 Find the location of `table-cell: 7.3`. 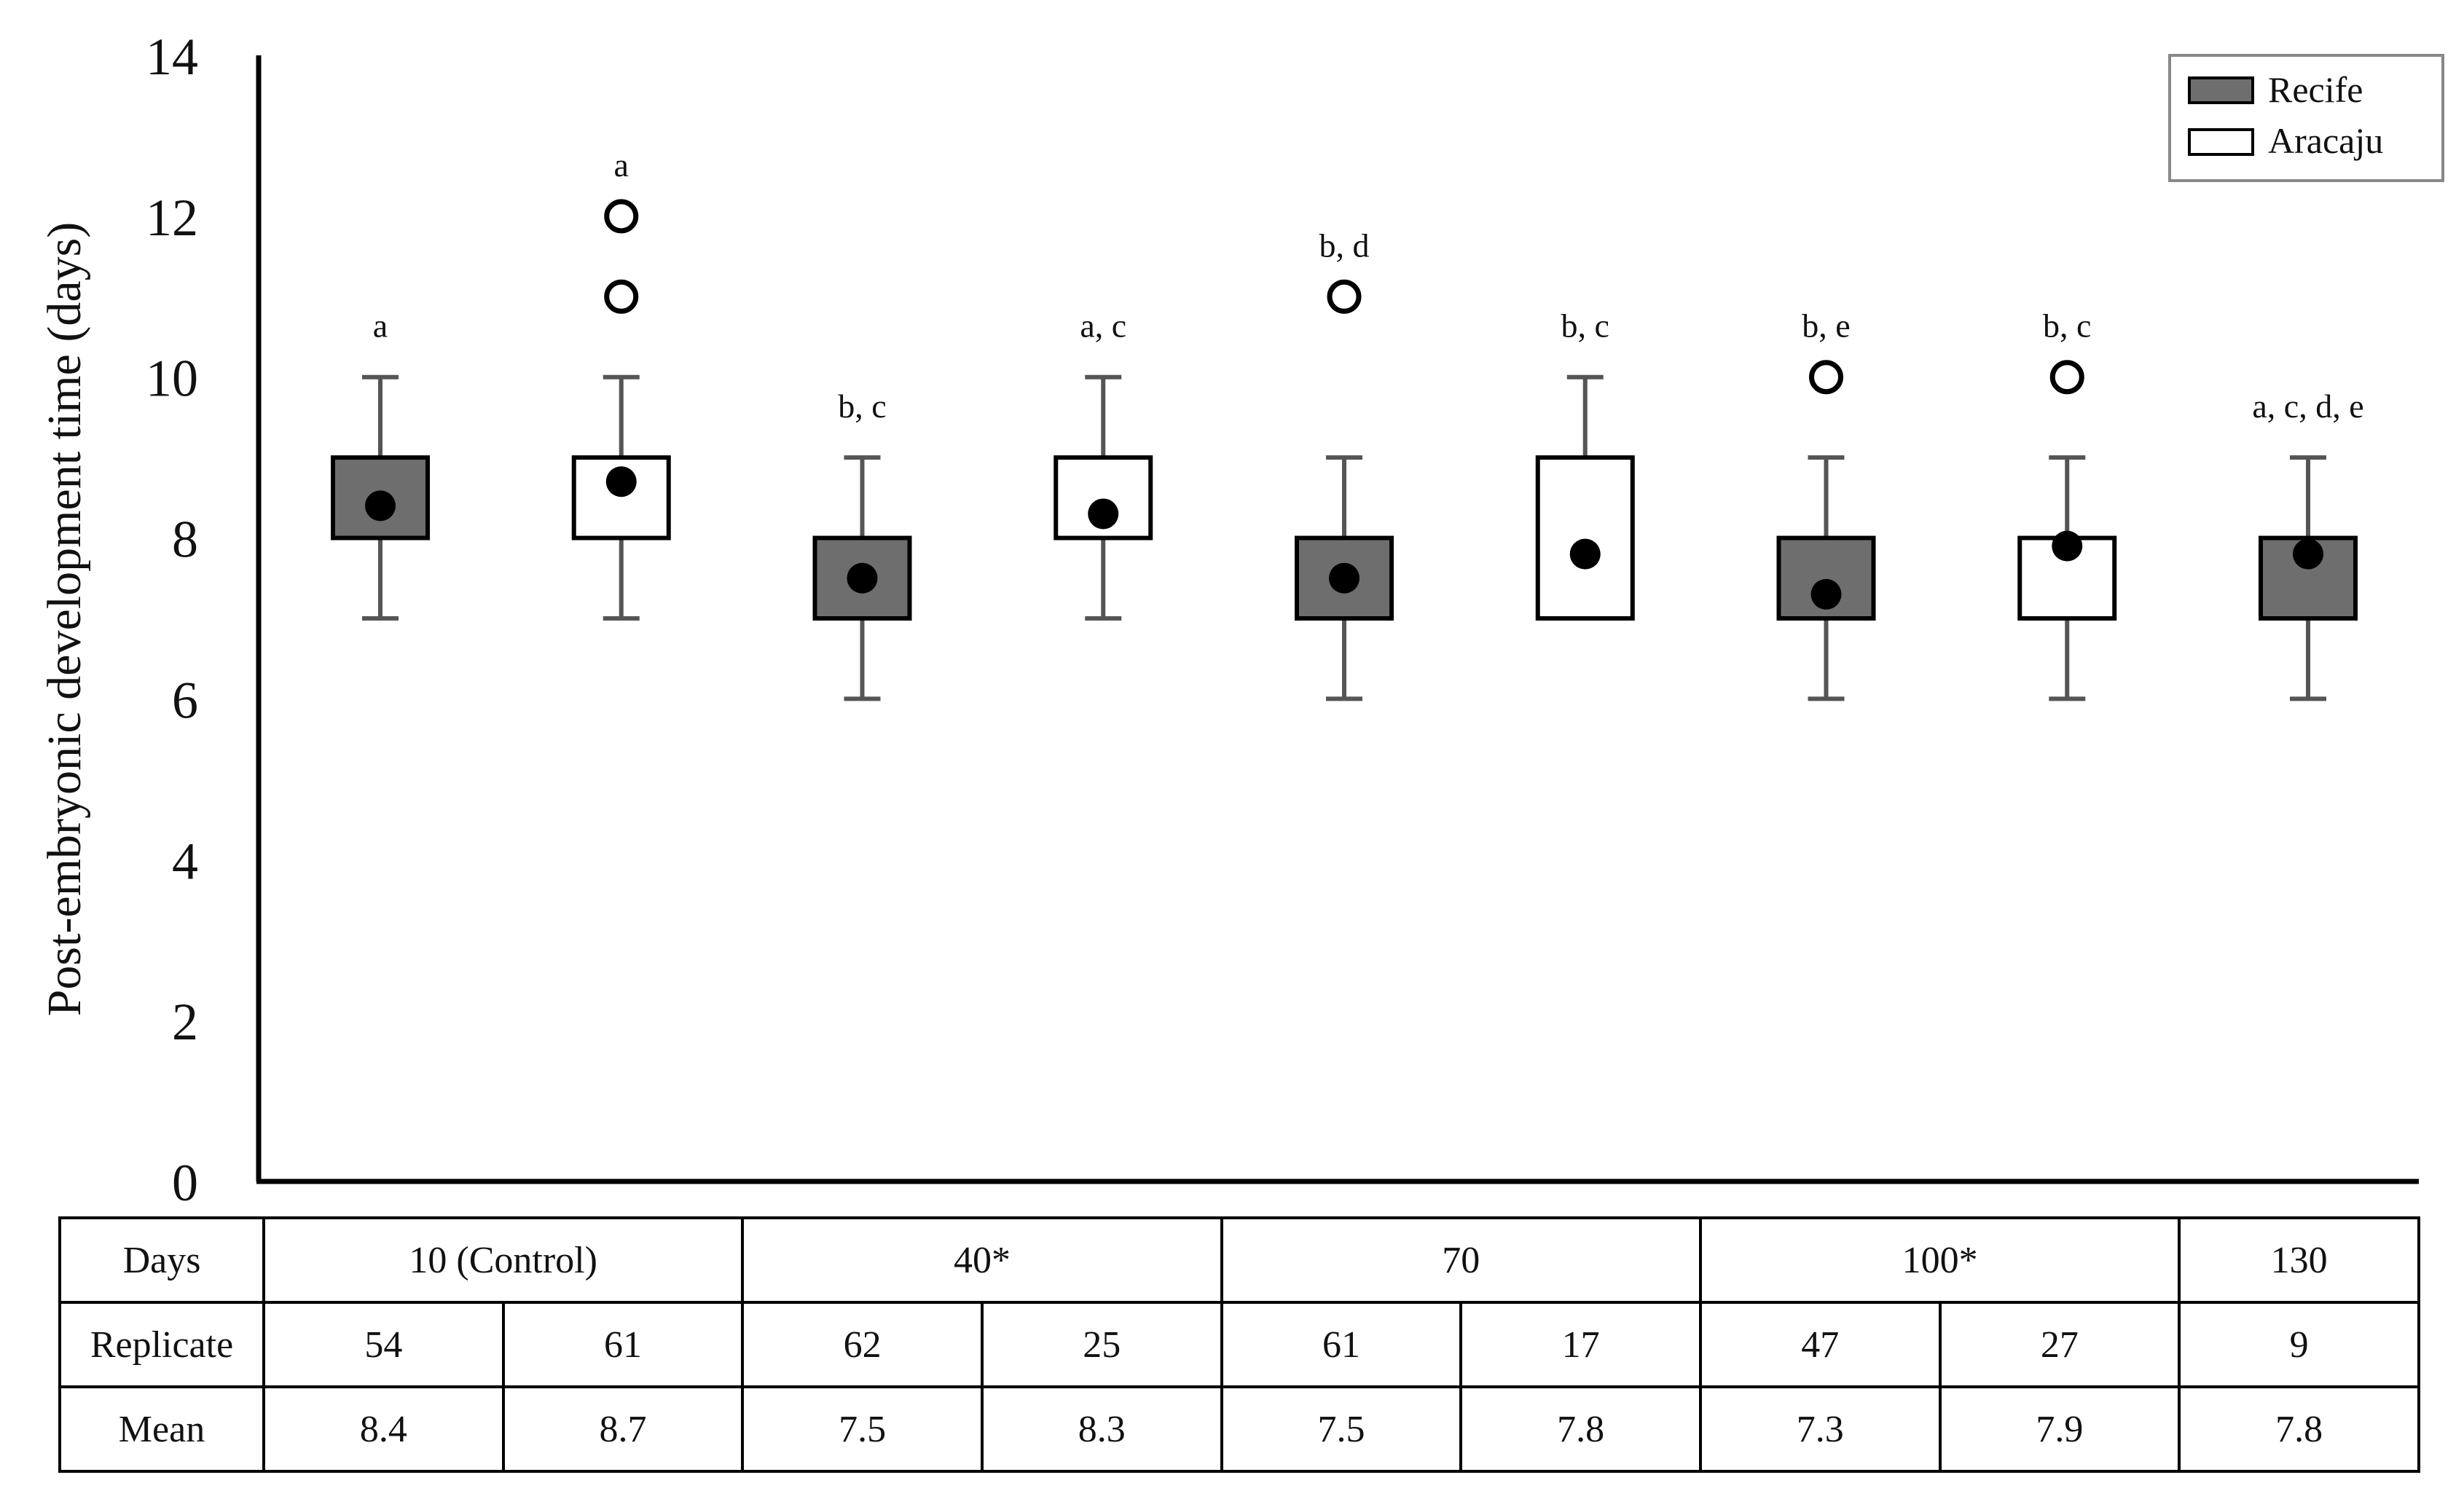

table-cell: 7.3 is located at coordinates (1820, 1429).